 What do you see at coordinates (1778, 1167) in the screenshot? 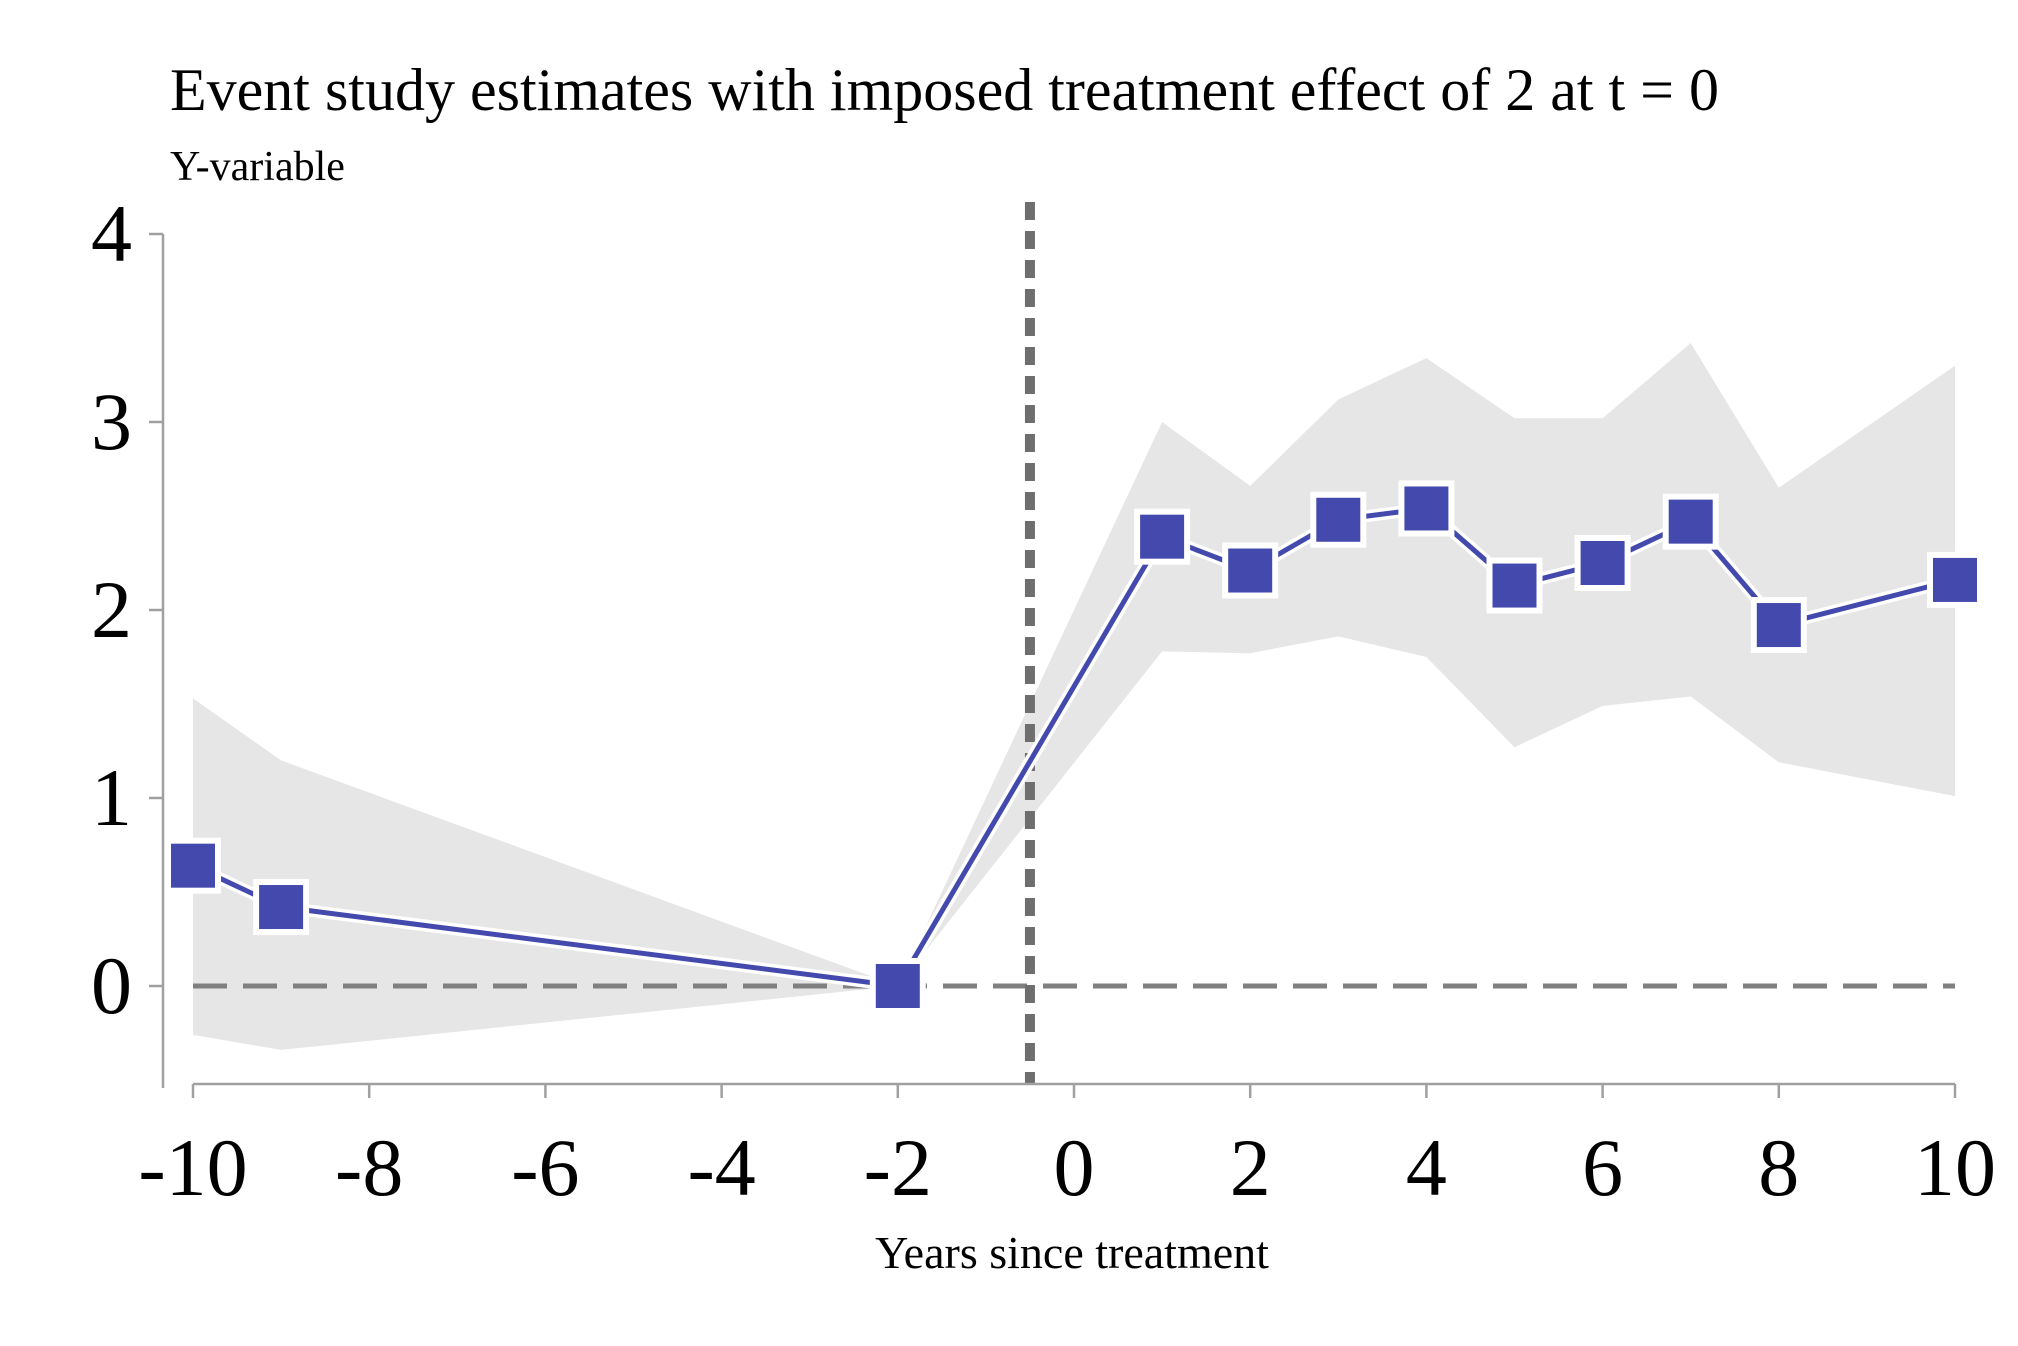
I see `x-tick-label: 8` at bounding box center [1778, 1167].